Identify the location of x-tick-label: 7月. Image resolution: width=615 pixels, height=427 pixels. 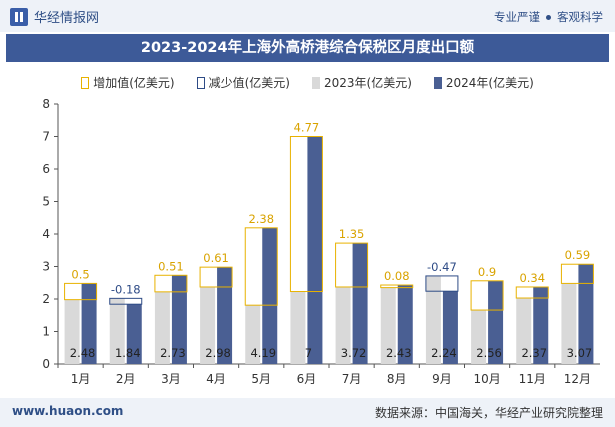
(352, 379).